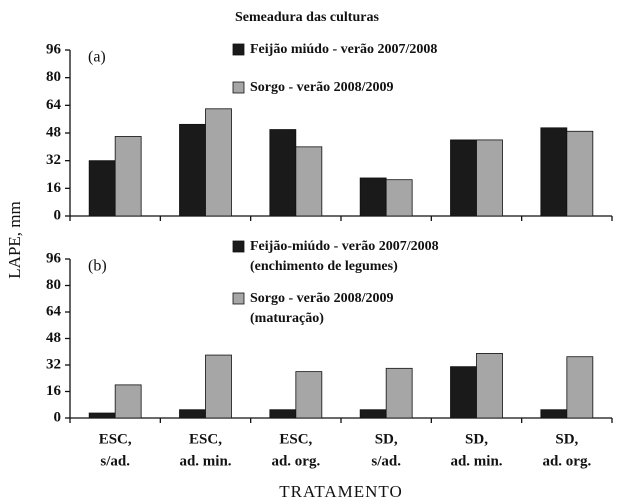  I want to click on panel-label: (b), so click(97, 266).